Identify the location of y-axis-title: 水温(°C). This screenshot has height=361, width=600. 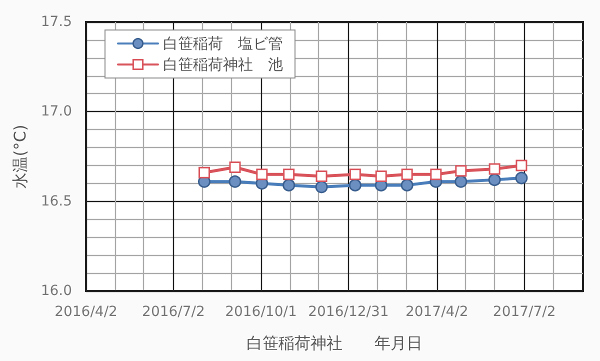
(20, 156).